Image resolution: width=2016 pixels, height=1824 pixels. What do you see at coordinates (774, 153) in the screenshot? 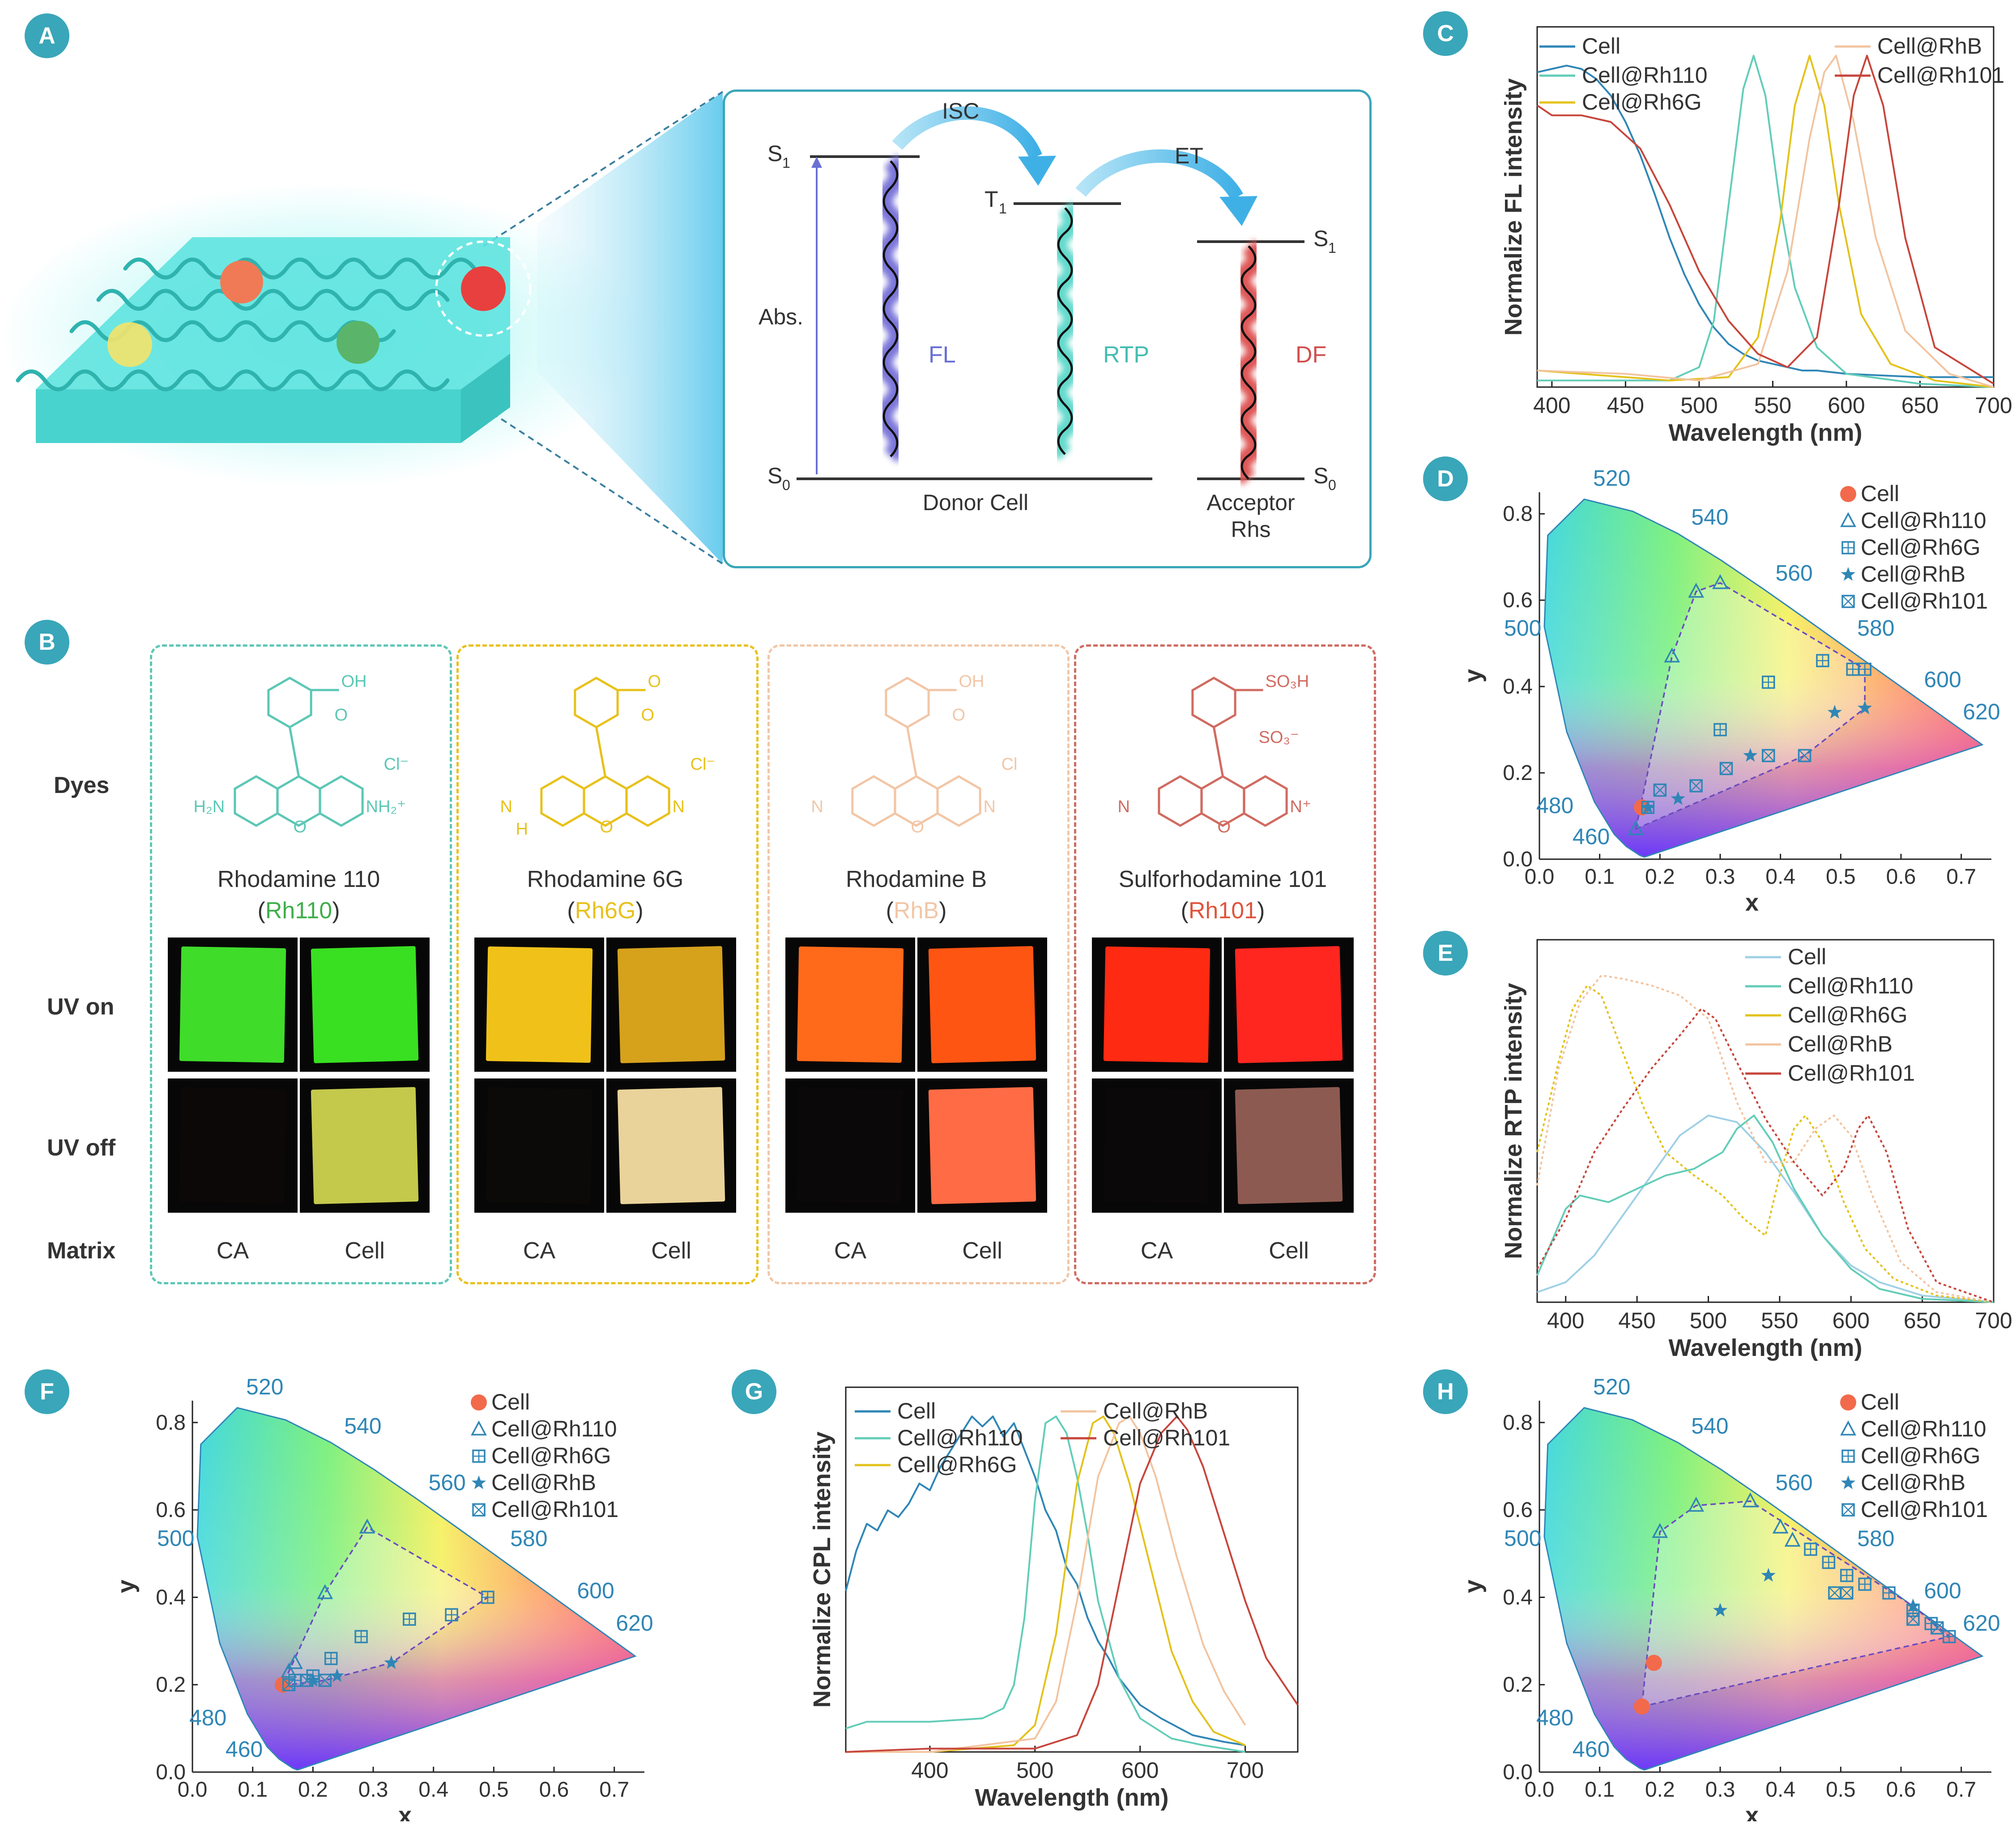
I see `label-s1-left: S` at bounding box center [774, 153].